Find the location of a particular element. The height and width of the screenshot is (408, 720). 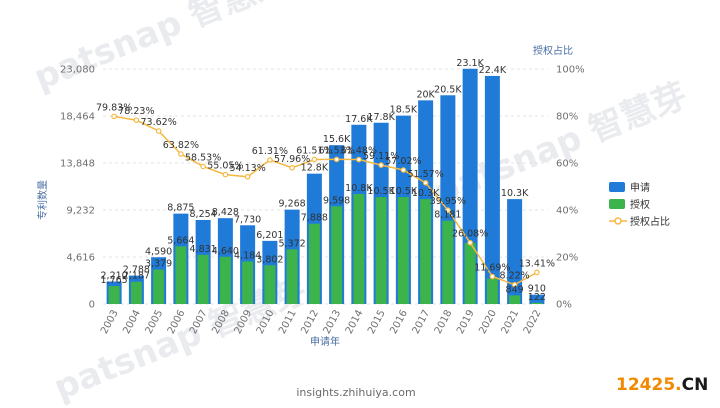

legend-item-ratio: 授权占比 is located at coordinates (639, 221).